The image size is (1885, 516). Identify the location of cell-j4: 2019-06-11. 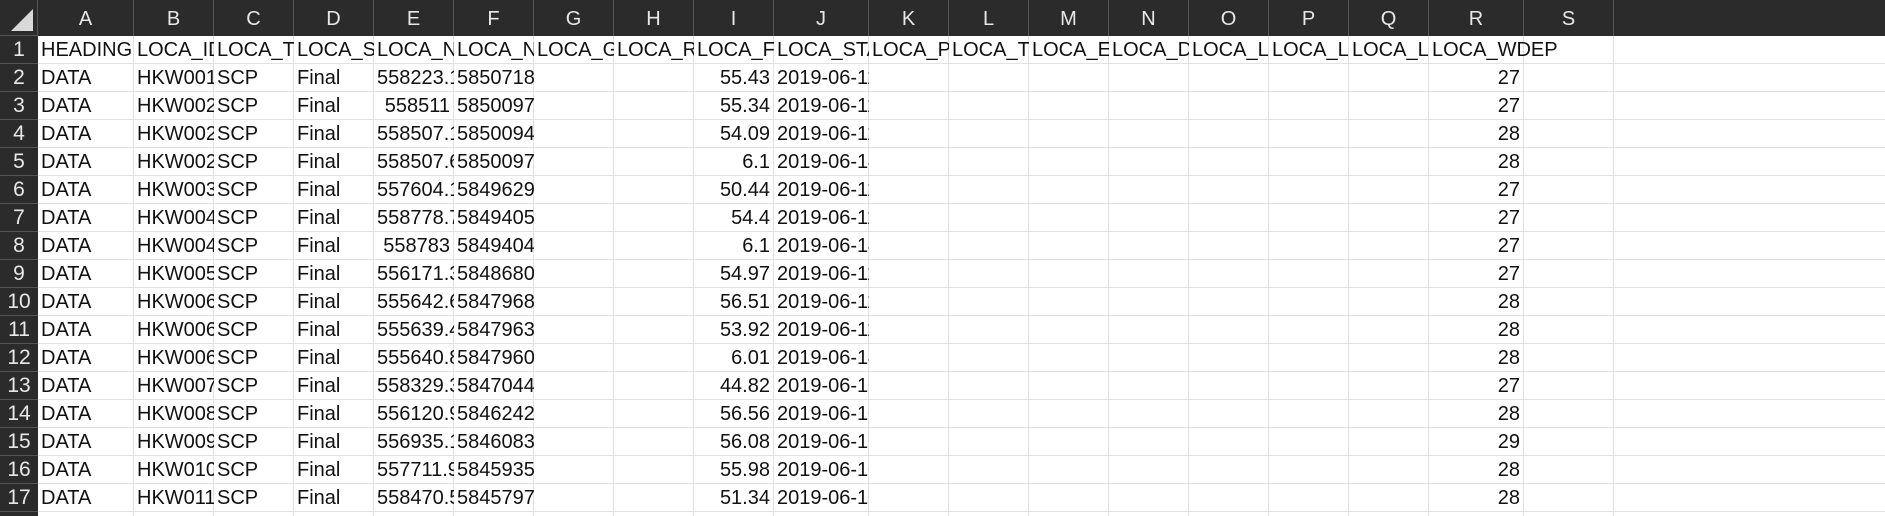
(823, 134).